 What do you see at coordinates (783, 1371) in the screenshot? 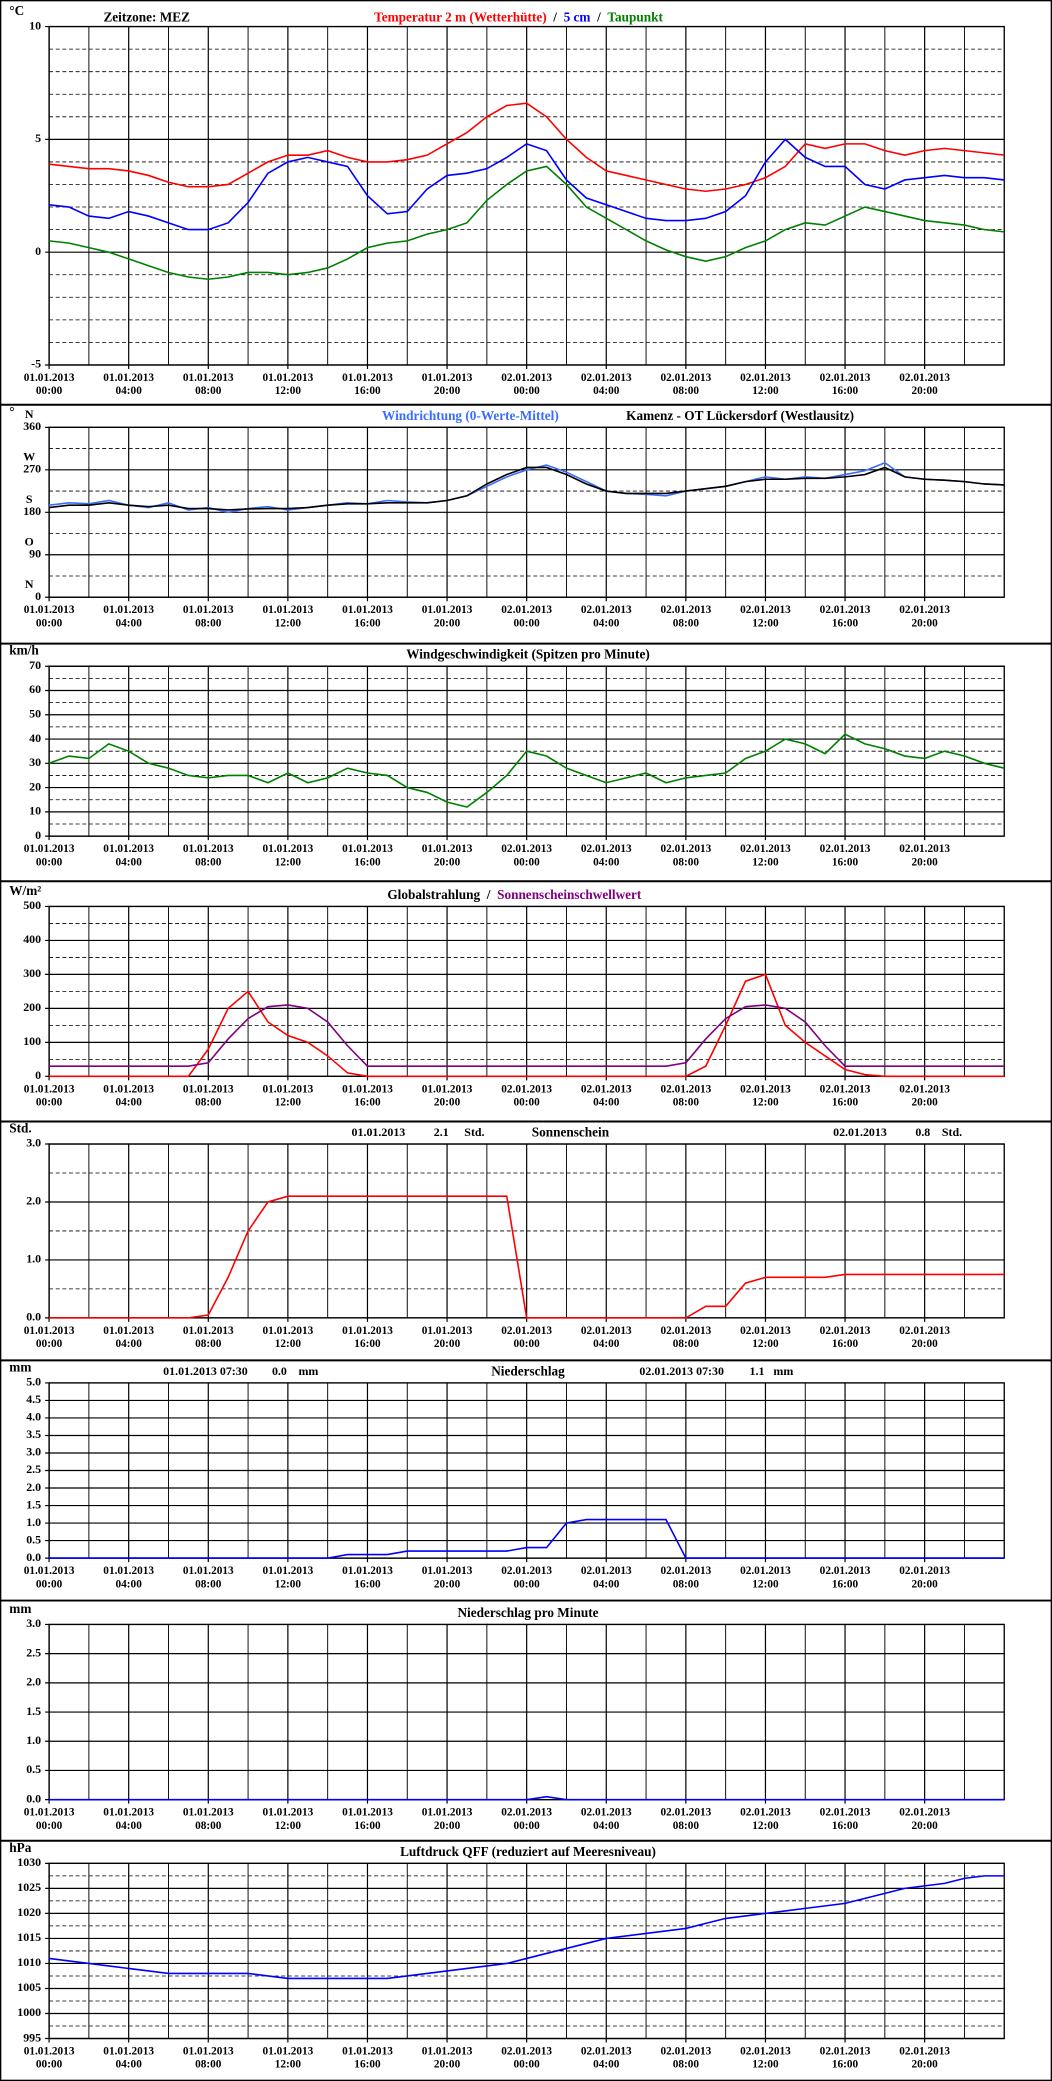
I see `annotation: mm` at bounding box center [783, 1371].